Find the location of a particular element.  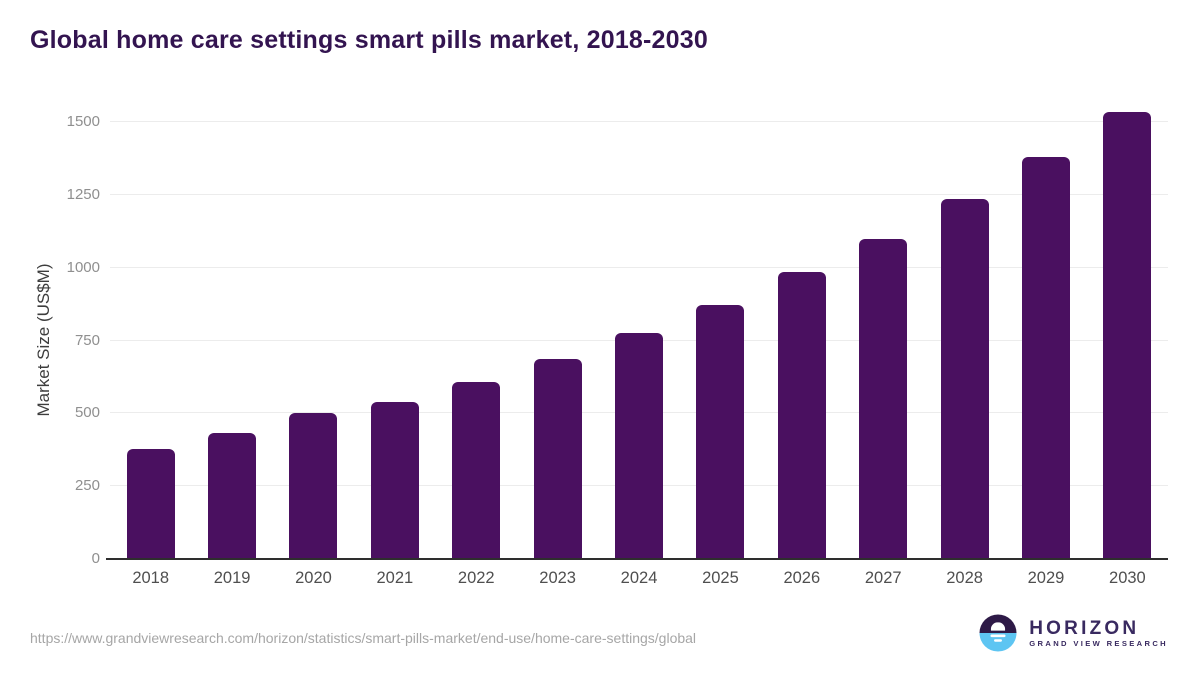

x-axis-line is located at coordinates (637, 559).